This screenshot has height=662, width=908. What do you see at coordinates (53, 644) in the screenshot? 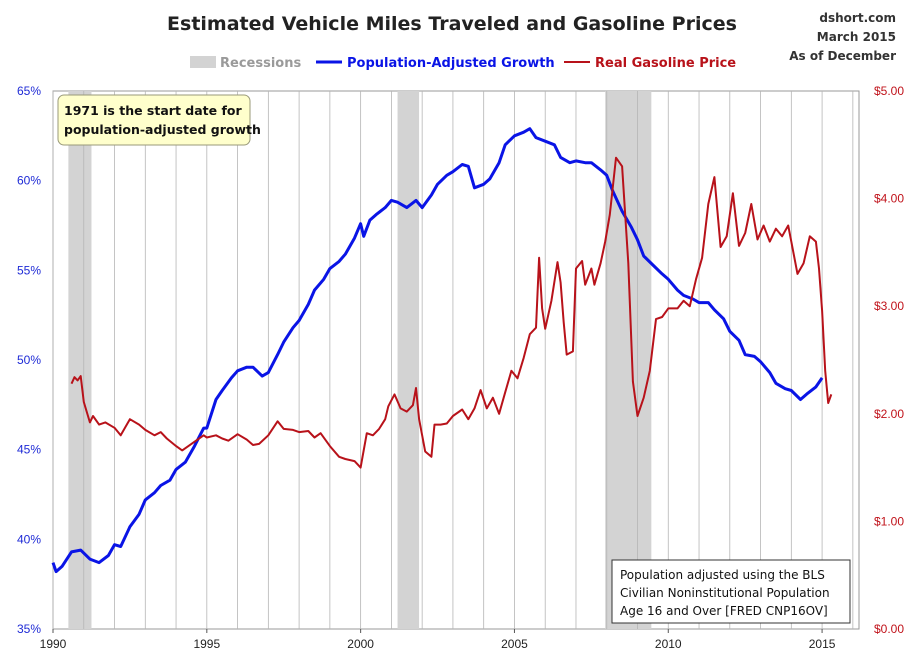
I see `x-tick-label: 1990` at bounding box center [53, 644].